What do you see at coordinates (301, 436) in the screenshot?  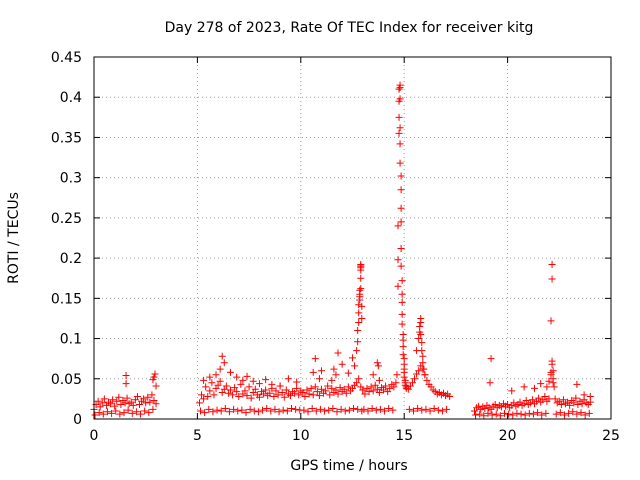 I see `x-tick-label: 10` at bounding box center [301, 436].